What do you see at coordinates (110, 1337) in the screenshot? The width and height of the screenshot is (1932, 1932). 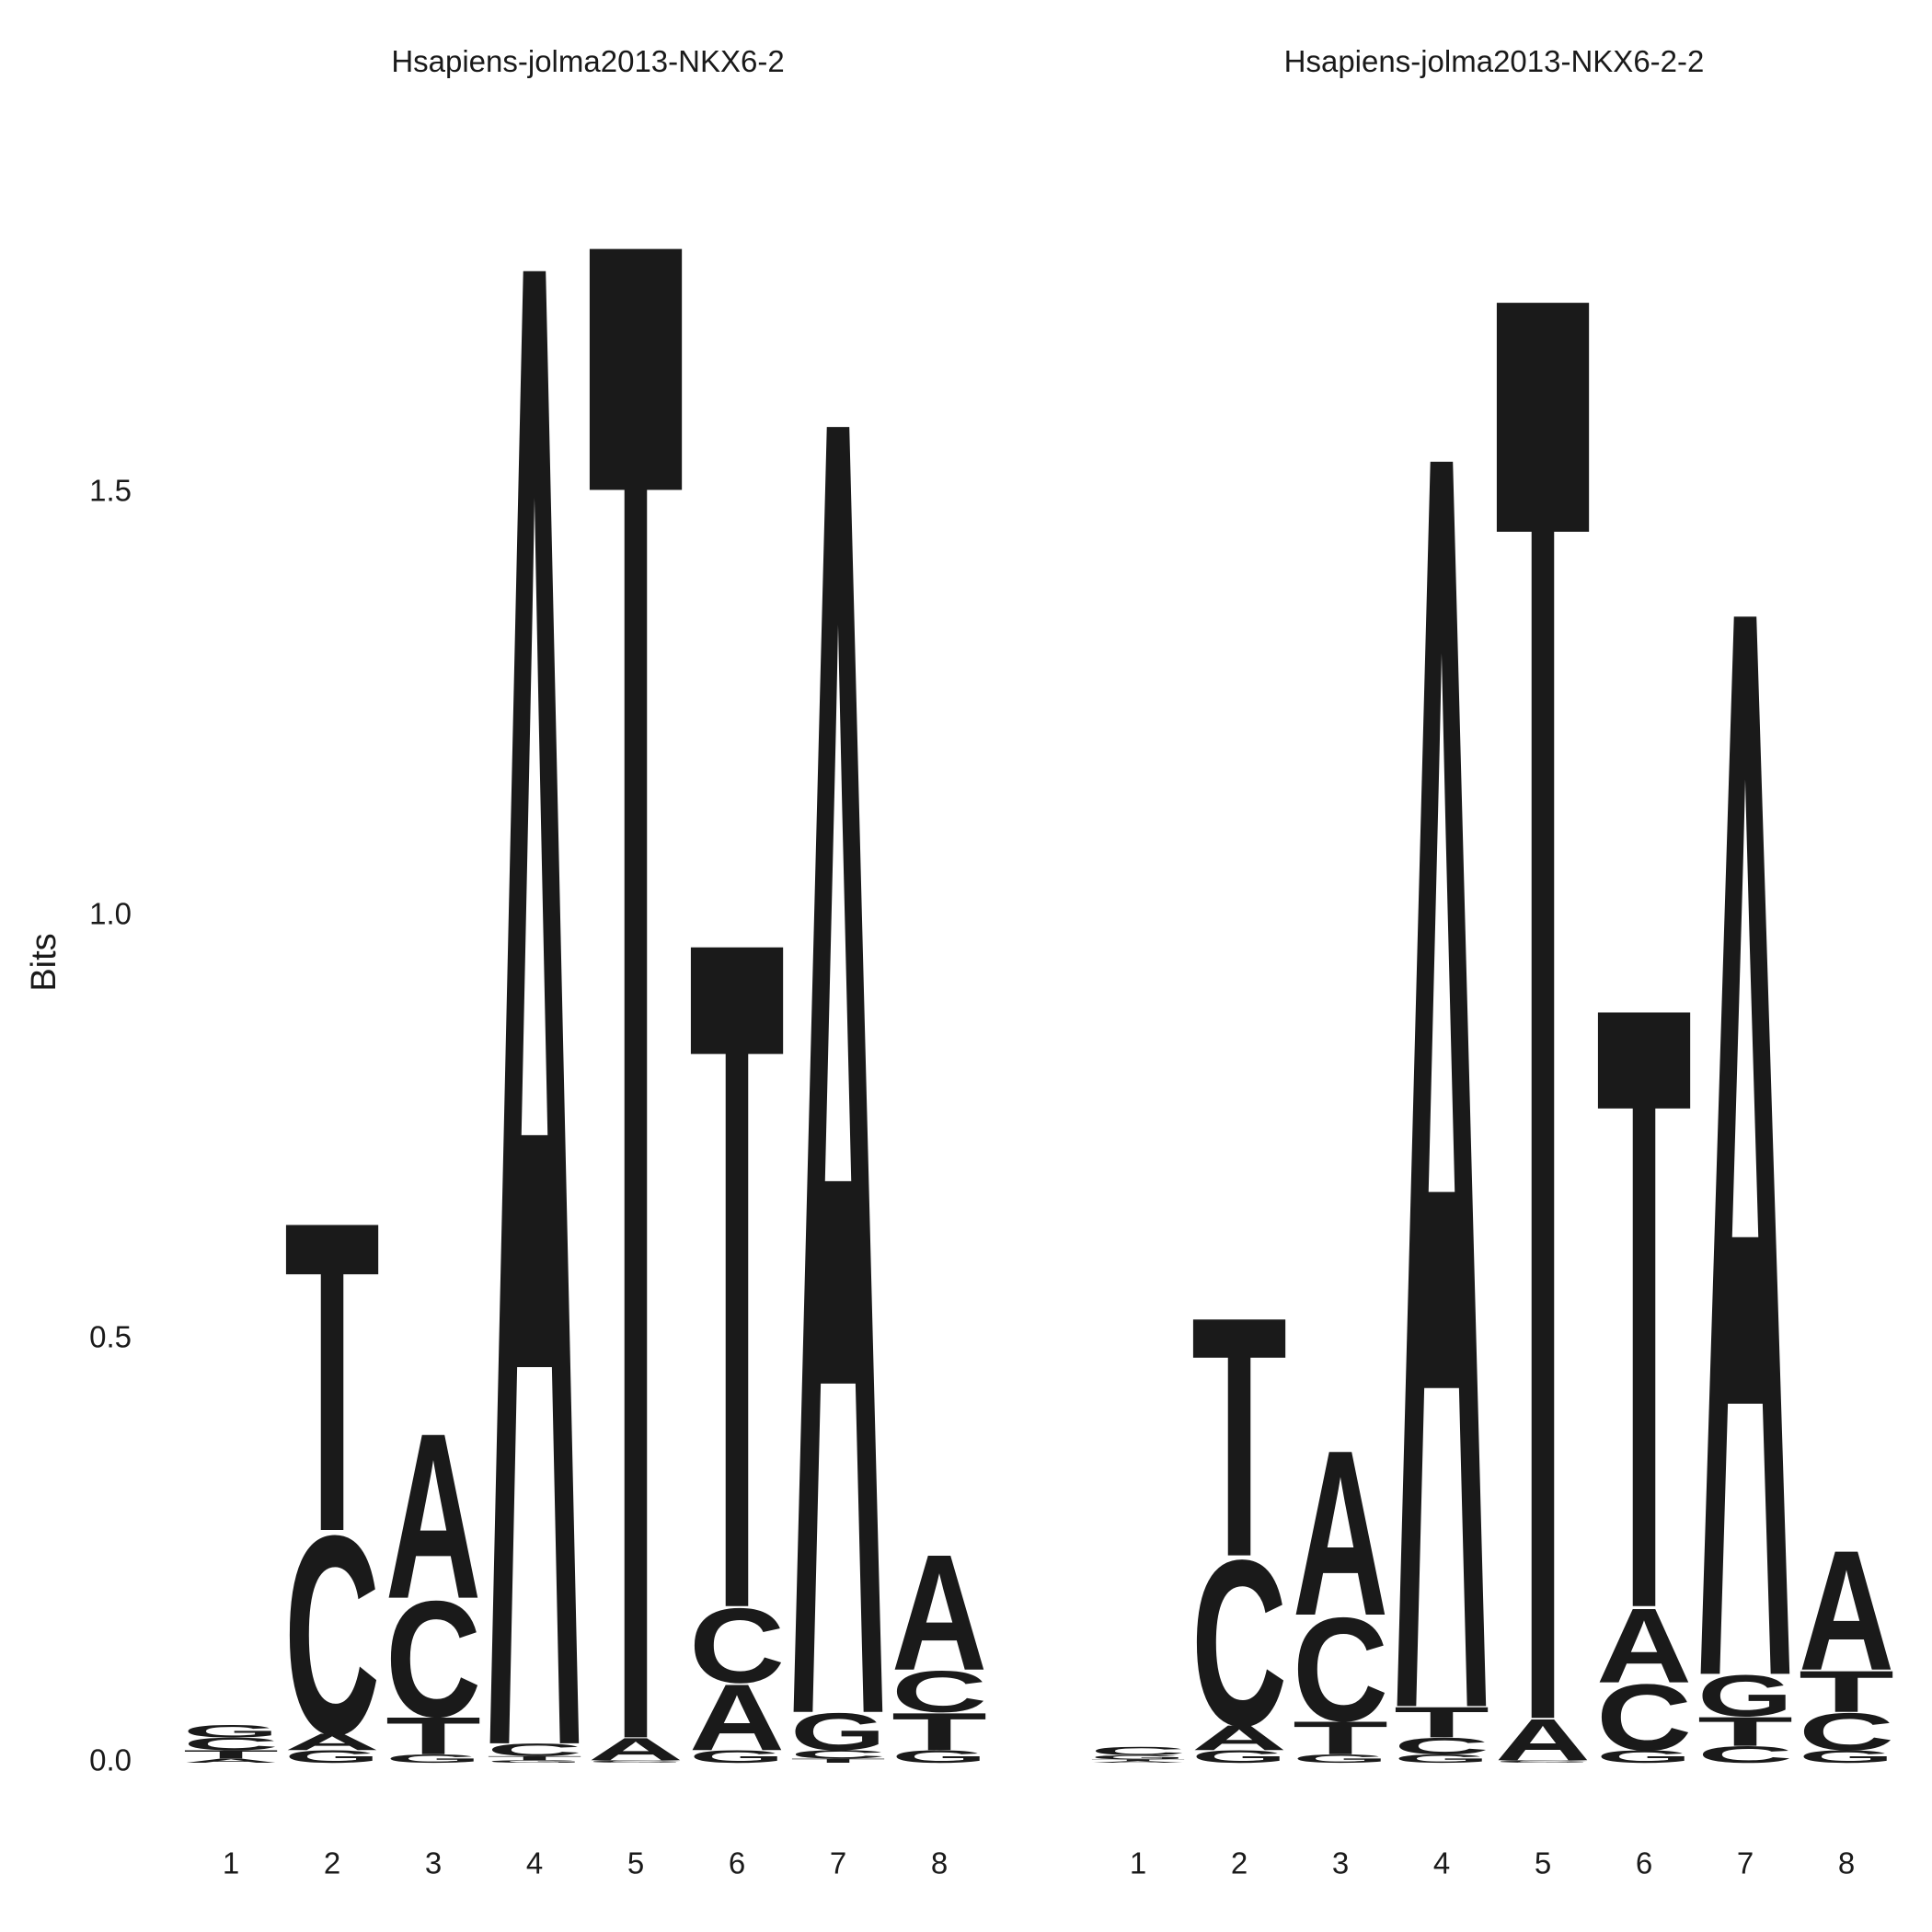 I see `y-tick-label: 0.5` at bounding box center [110, 1337].